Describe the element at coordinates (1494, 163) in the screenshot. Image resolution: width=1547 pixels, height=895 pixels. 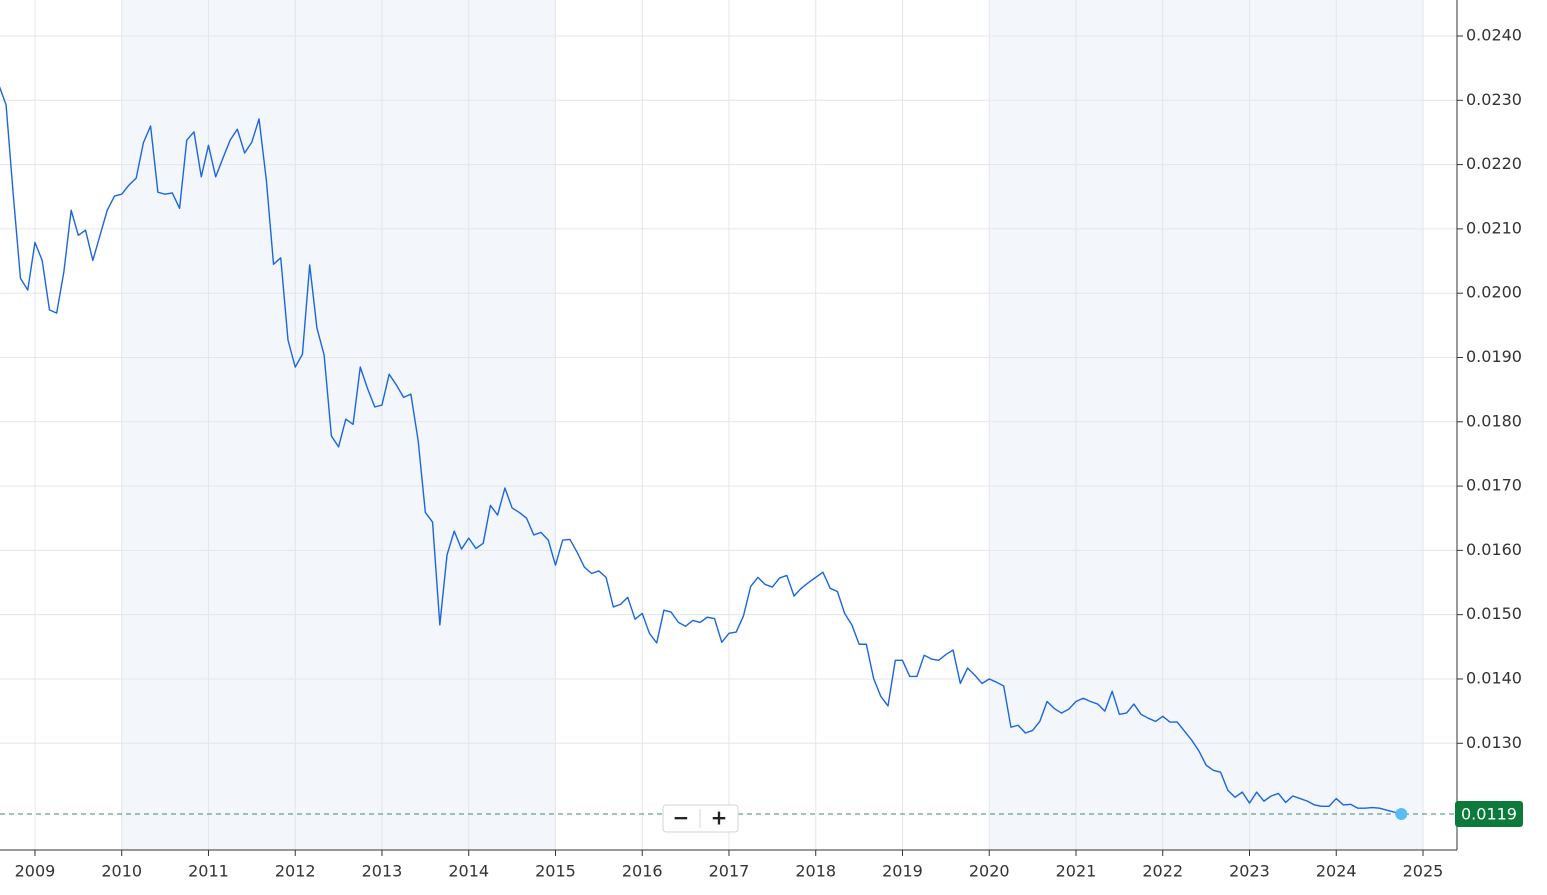
I see `y-tick-label: 0.0220` at that location.